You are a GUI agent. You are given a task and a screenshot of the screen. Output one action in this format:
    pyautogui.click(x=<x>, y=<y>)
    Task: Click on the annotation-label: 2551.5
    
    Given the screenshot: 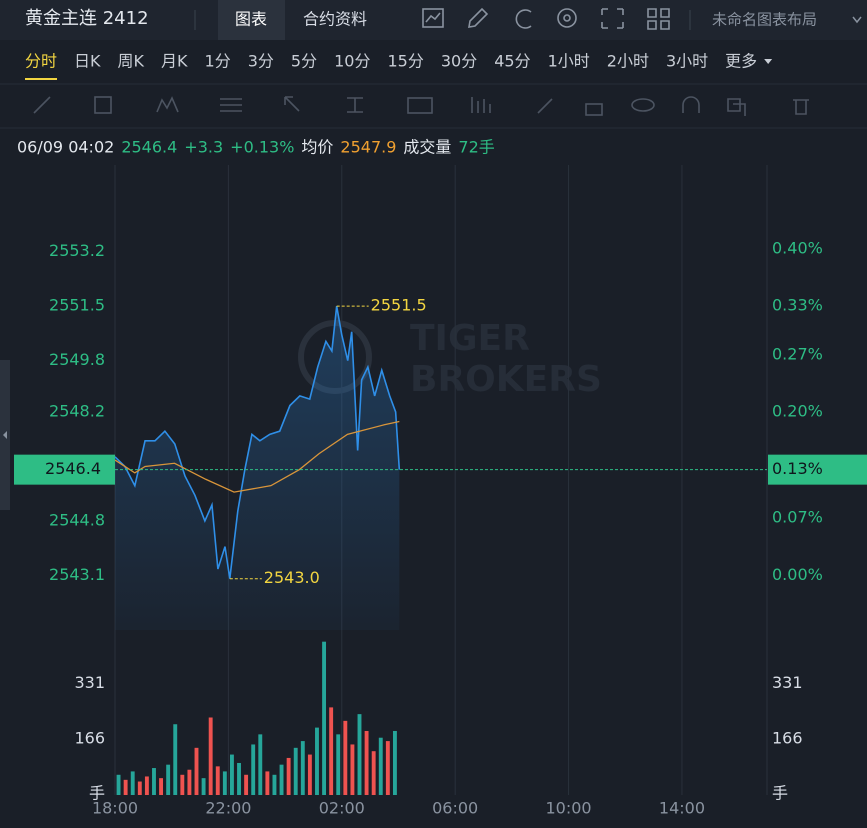 What is the action you would take?
    pyautogui.click(x=399, y=305)
    